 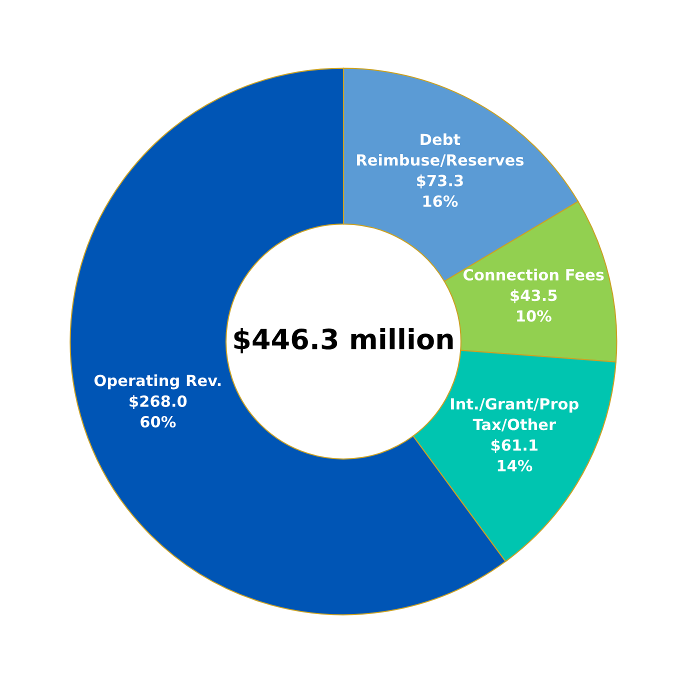 I want to click on slice-label: Connection Fees, so click(x=534, y=274).